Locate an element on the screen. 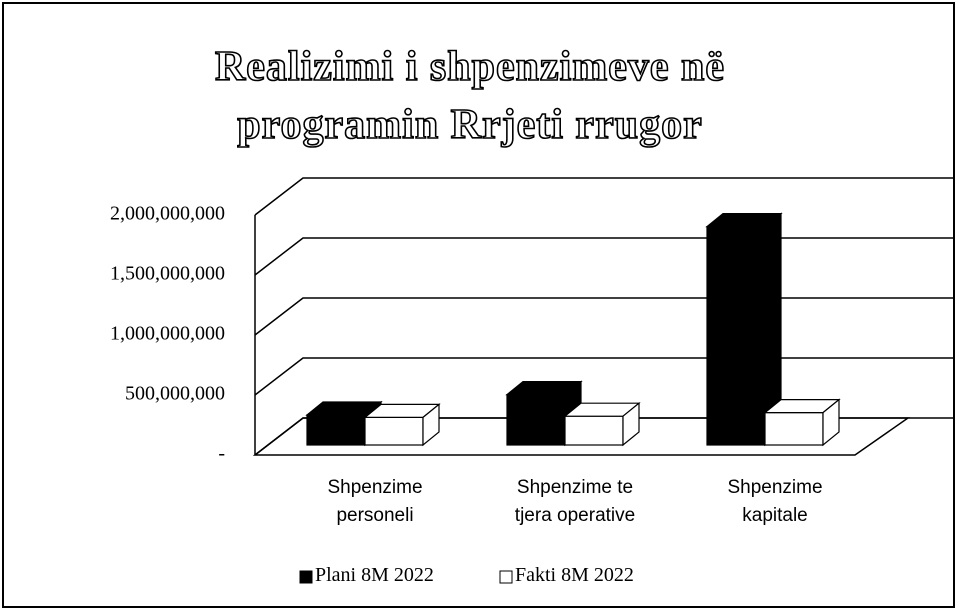  y-tick-label: 1,500,000,000 is located at coordinates (167, 274).